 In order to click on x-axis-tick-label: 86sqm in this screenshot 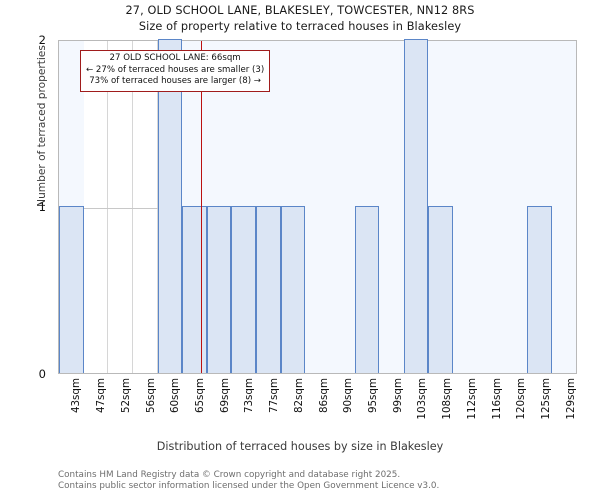, I will do `click(323, 396)`.